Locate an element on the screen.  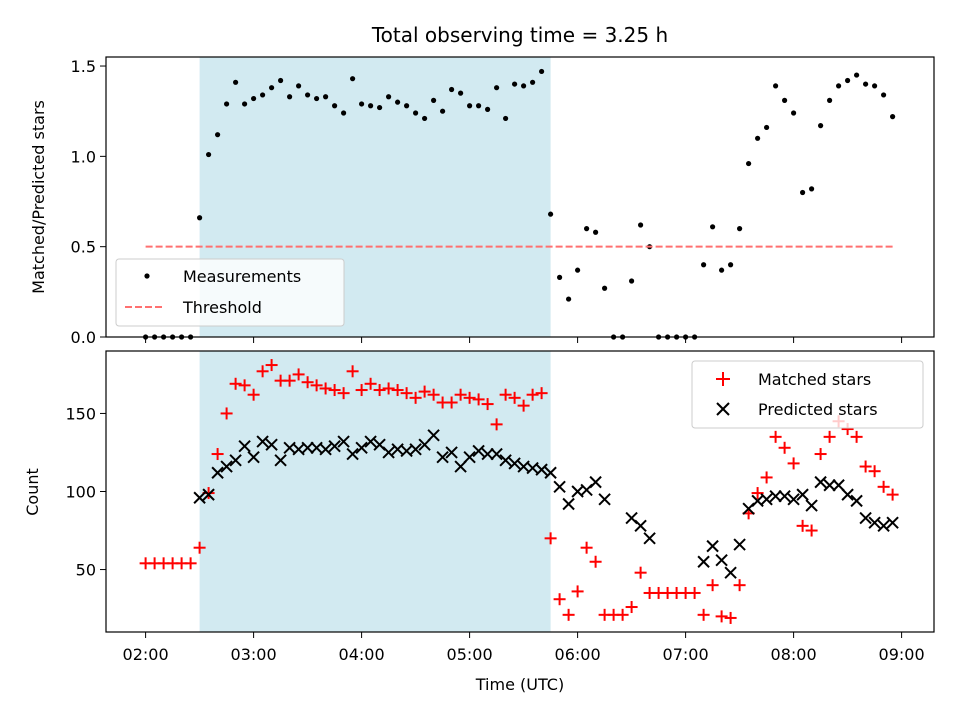
bottom-y-axis-label: Count is located at coordinates (32, 492).